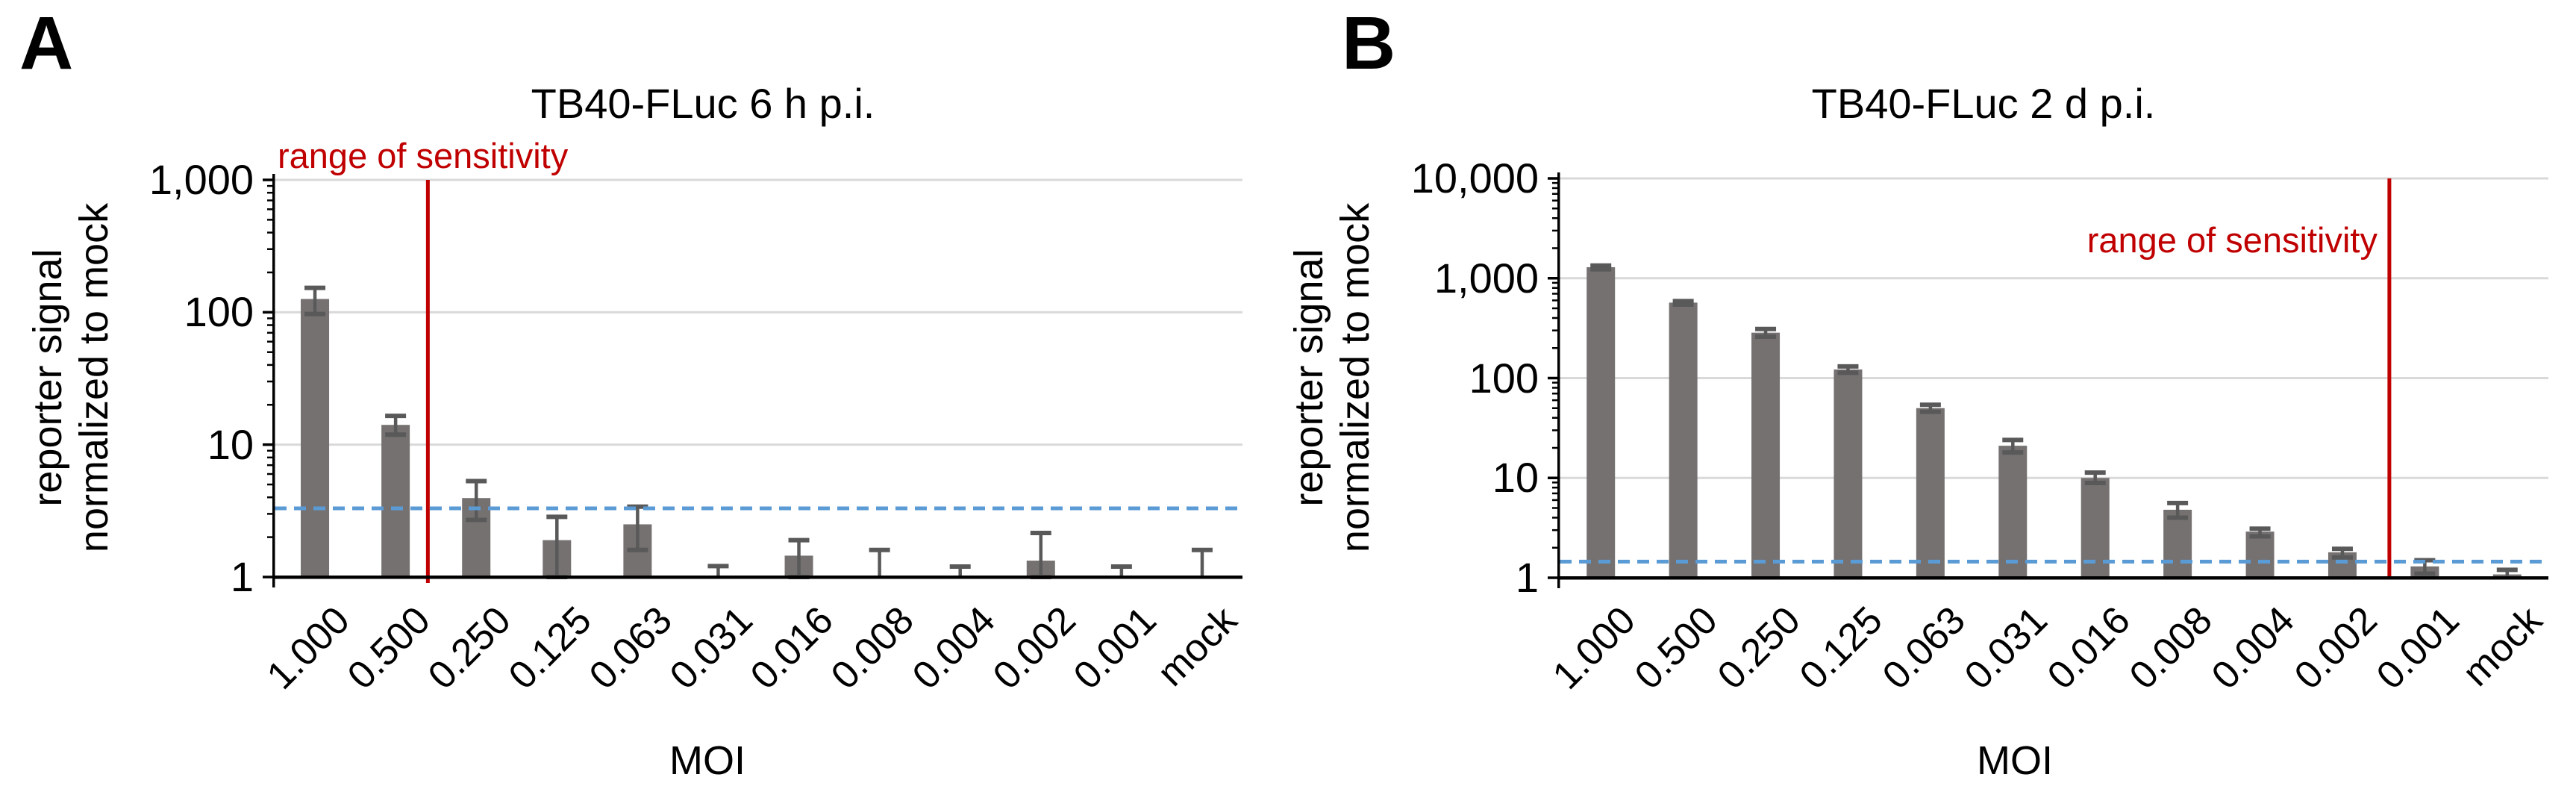 This screenshot has height=792, width=2576. What do you see at coordinates (758, 179) in the screenshot?
I see `panel-a-gridline-1,000` at bounding box center [758, 179].